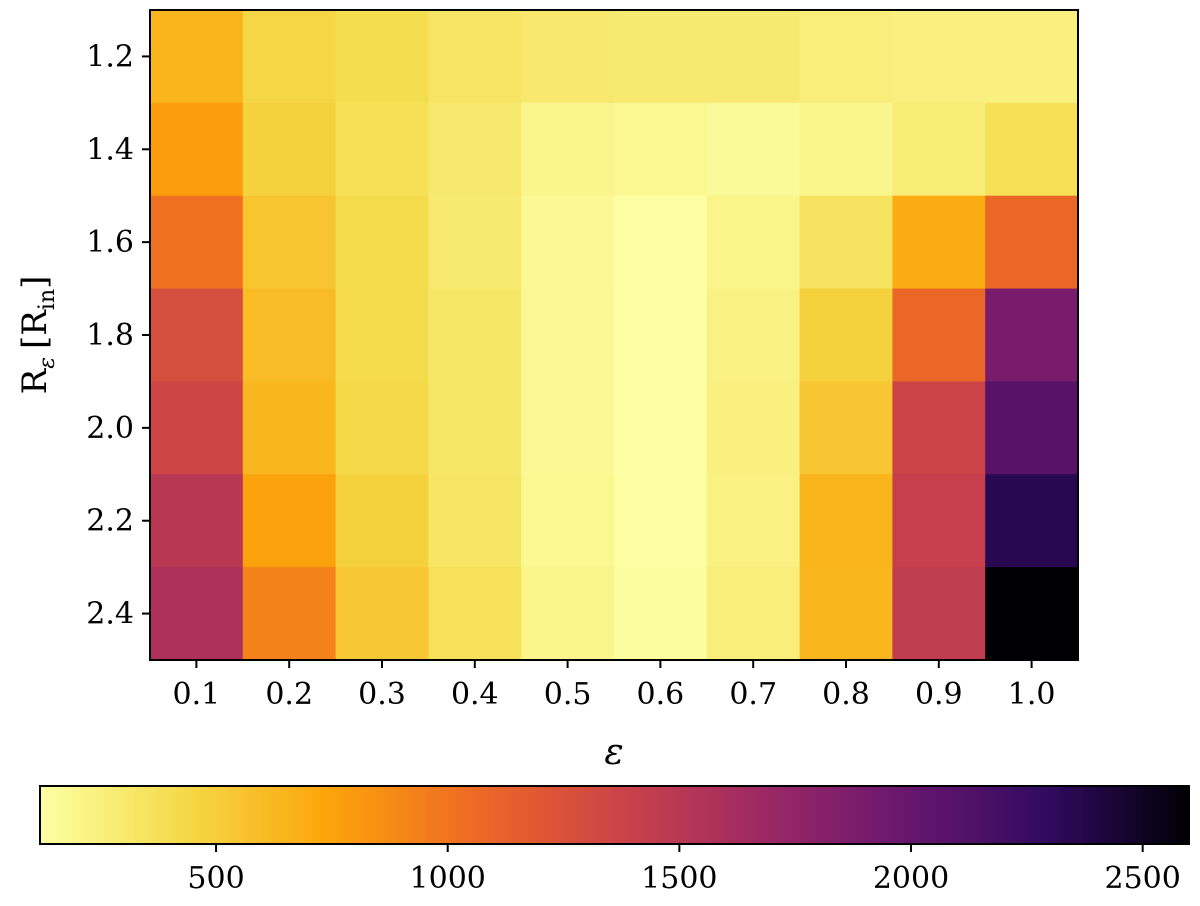 This screenshot has width=1200, height=906. I want to click on x-tick-label: 0.2, so click(289, 694).